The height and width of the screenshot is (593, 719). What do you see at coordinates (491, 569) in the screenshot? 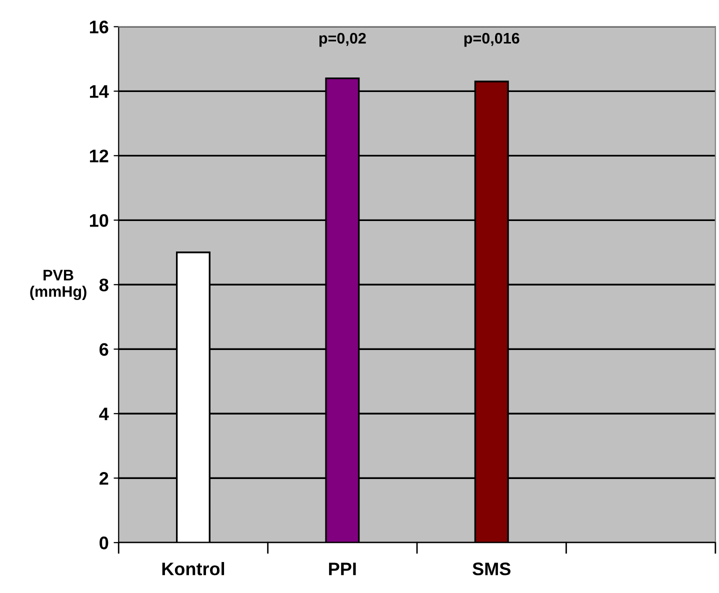
I see `x-tick-label: SMS` at bounding box center [491, 569].